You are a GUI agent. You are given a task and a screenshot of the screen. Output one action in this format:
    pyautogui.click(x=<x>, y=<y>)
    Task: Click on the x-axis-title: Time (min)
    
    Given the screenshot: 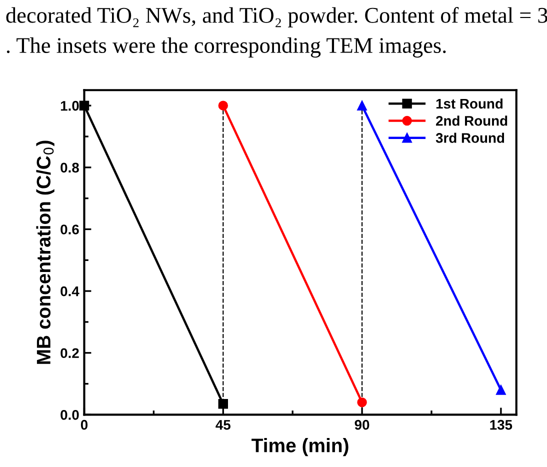 What is the action you would take?
    pyautogui.click(x=300, y=447)
    